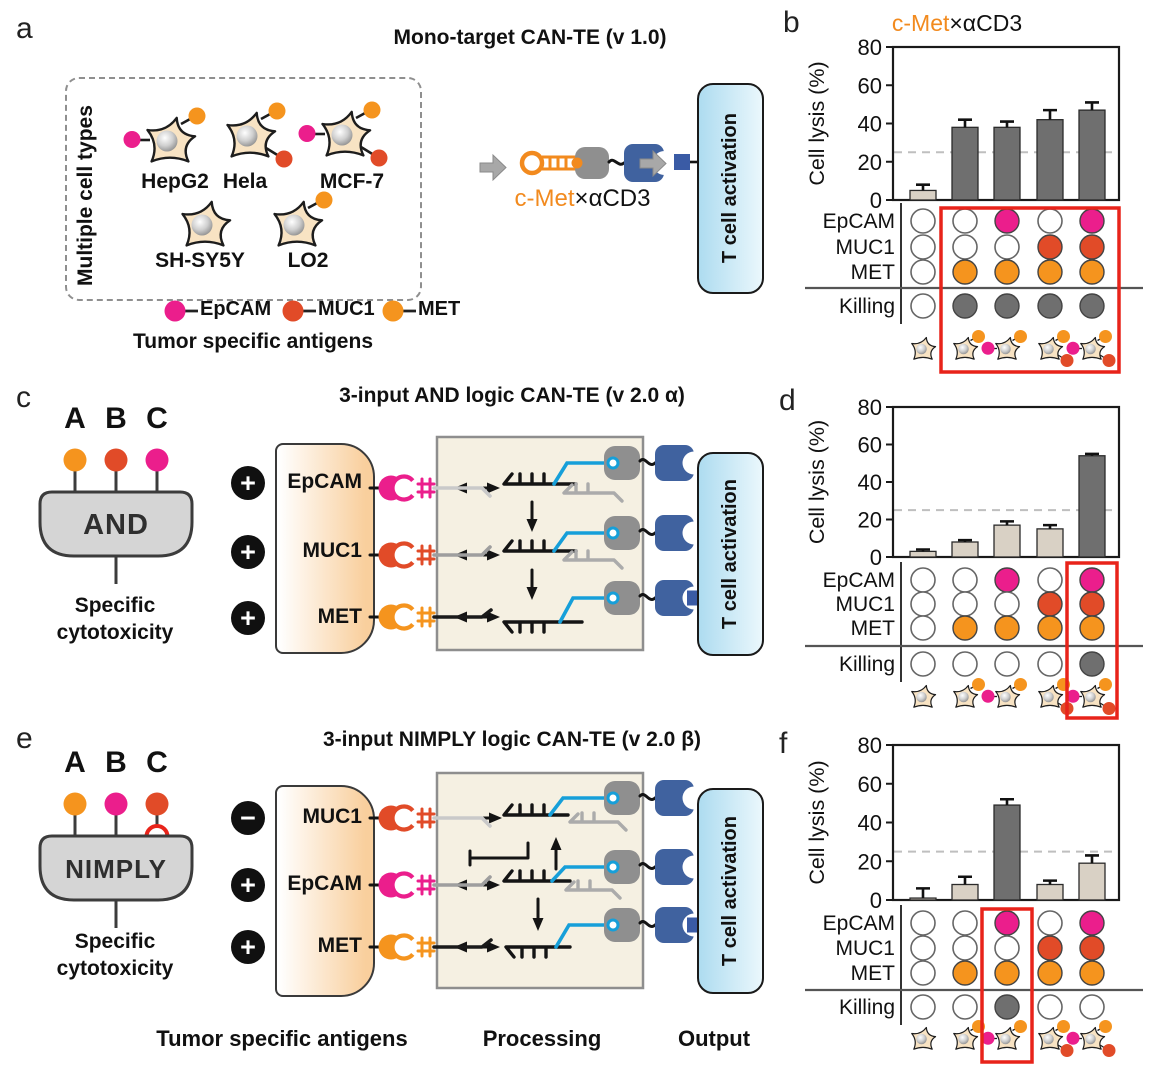 The width and height of the screenshot is (1152, 1085). Describe the element at coordinates (324, 883) in the screenshot. I see `receptor-label-epcam: EpCAM` at that location.